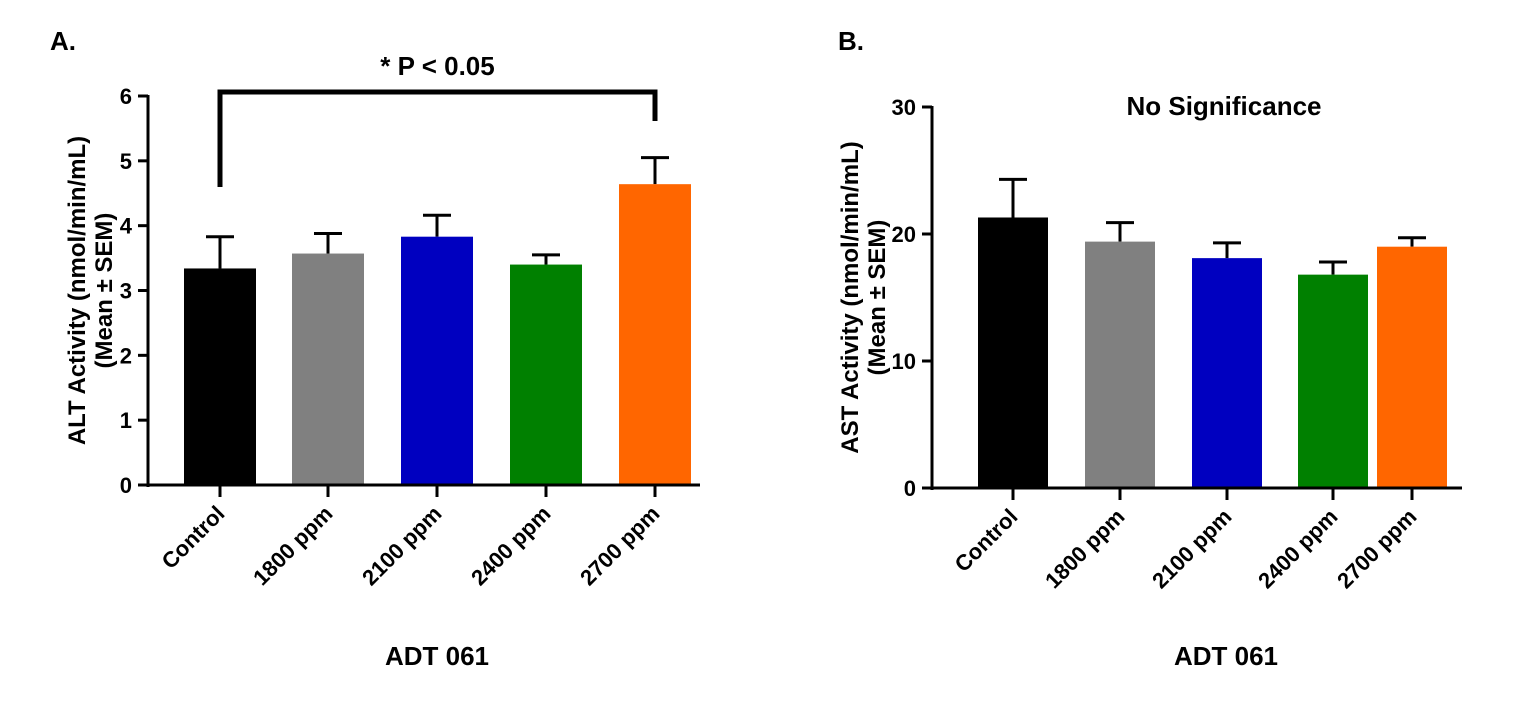 The height and width of the screenshot is (703, 1533). I want to click on significance-bracket, so click(437, 138).